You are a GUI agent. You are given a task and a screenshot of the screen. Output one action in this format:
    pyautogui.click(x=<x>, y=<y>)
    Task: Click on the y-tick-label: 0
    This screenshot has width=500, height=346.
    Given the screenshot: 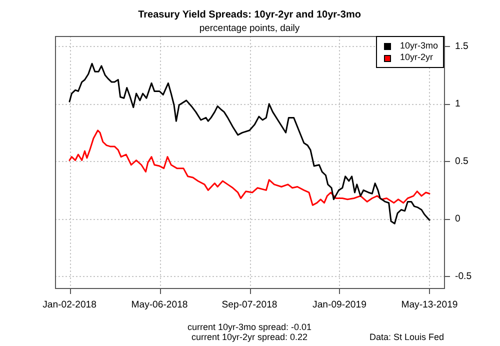 What is the action you would take?
    pyautogui.click(x=457, y=219)
    